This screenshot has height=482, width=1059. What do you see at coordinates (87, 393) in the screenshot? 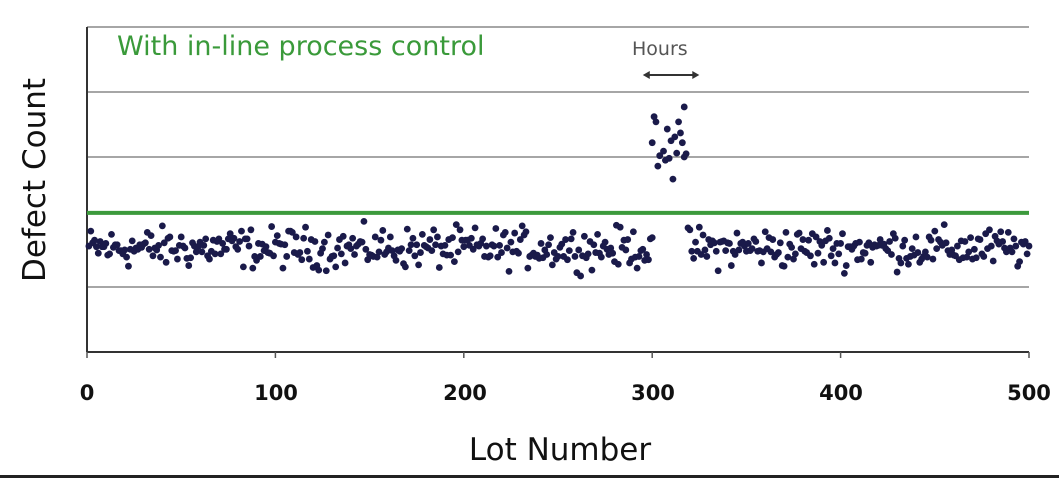
I see `x-tick-0: 0` at bounding box center [87, 393].